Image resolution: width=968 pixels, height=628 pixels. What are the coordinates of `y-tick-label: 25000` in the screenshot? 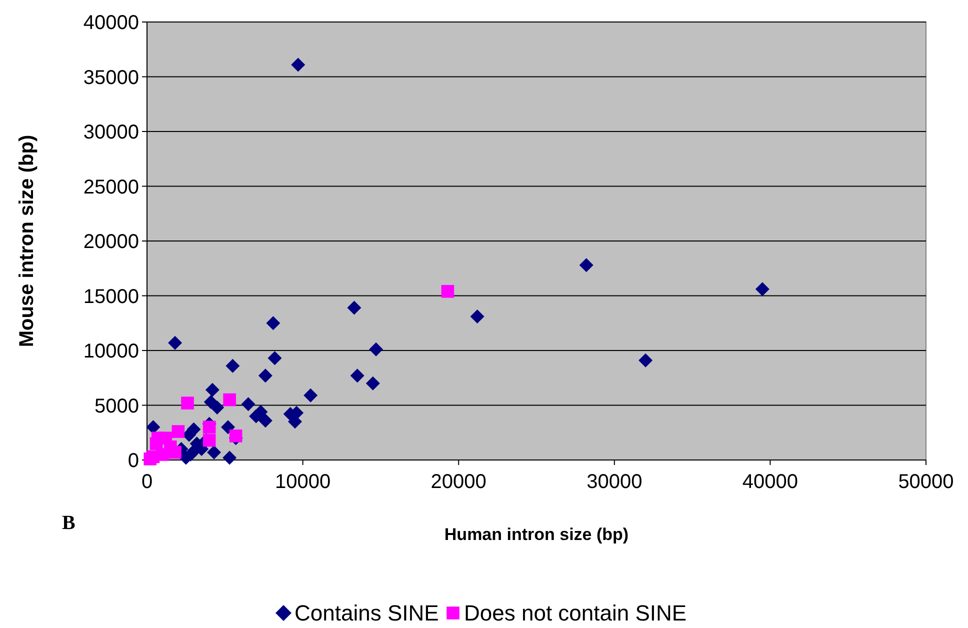 It's located at (111, 187).